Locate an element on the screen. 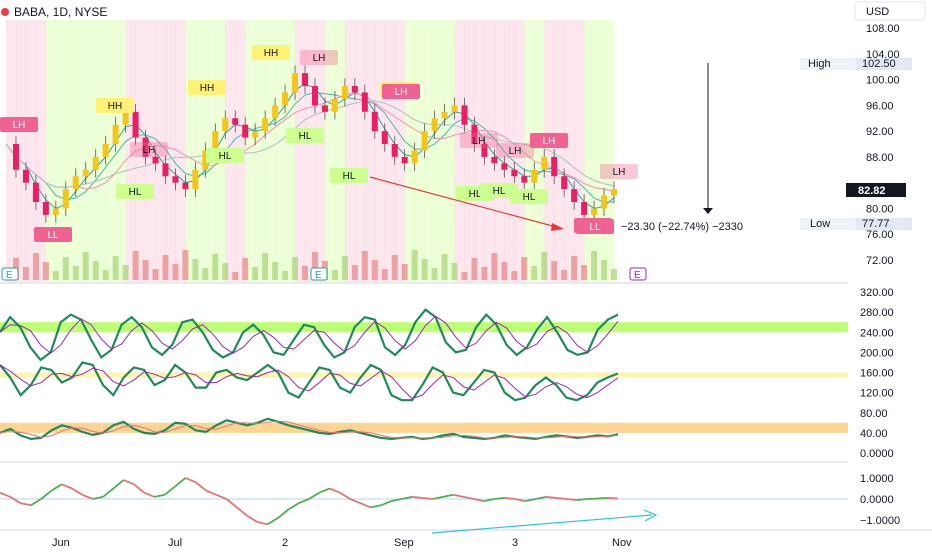 The height and width of the screenshot is (555, 932). oscillator-tick-label: 80.00 is located at coordinates (874, 414).